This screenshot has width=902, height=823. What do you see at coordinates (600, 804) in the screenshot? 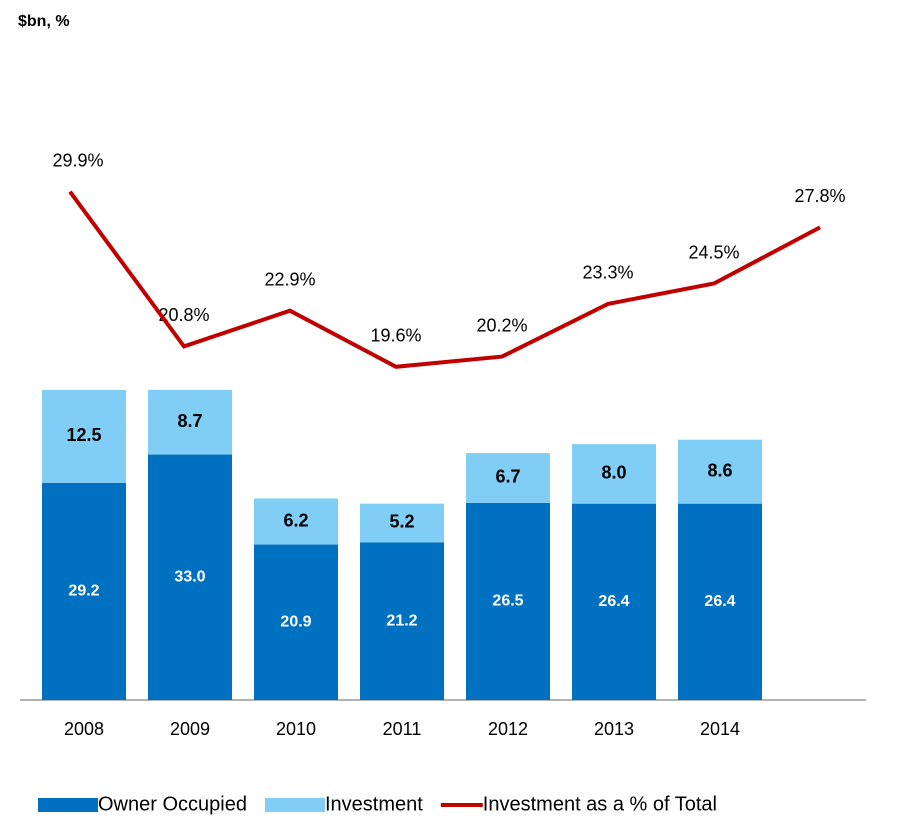
I see `legend-label: Investment as a % of Total` at bounding box center [600, 804].